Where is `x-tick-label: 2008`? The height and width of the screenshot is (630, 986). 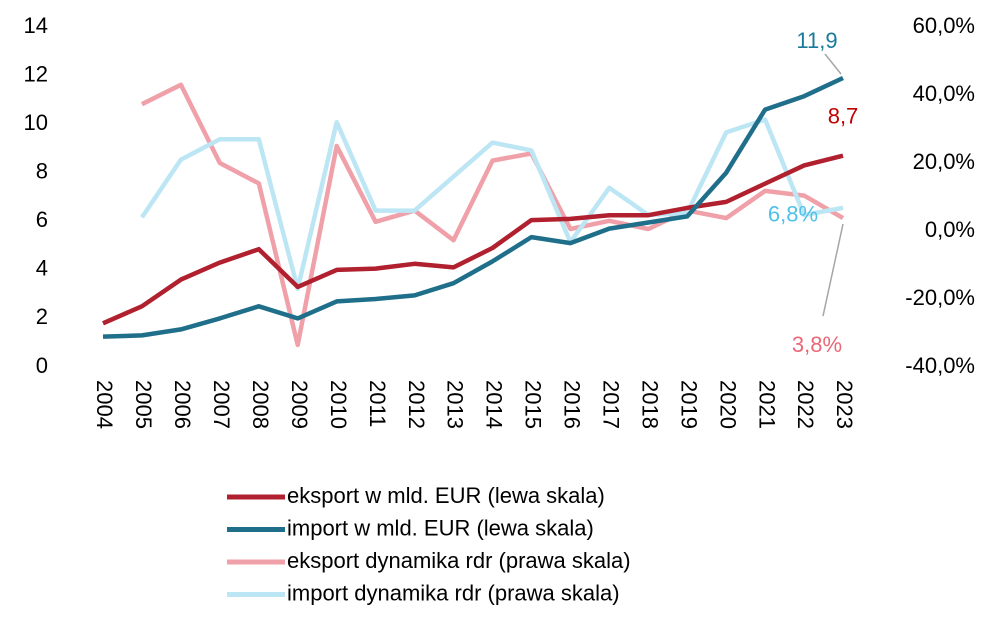 x-tick-label: 2008 is located at coordinates (260, 404).